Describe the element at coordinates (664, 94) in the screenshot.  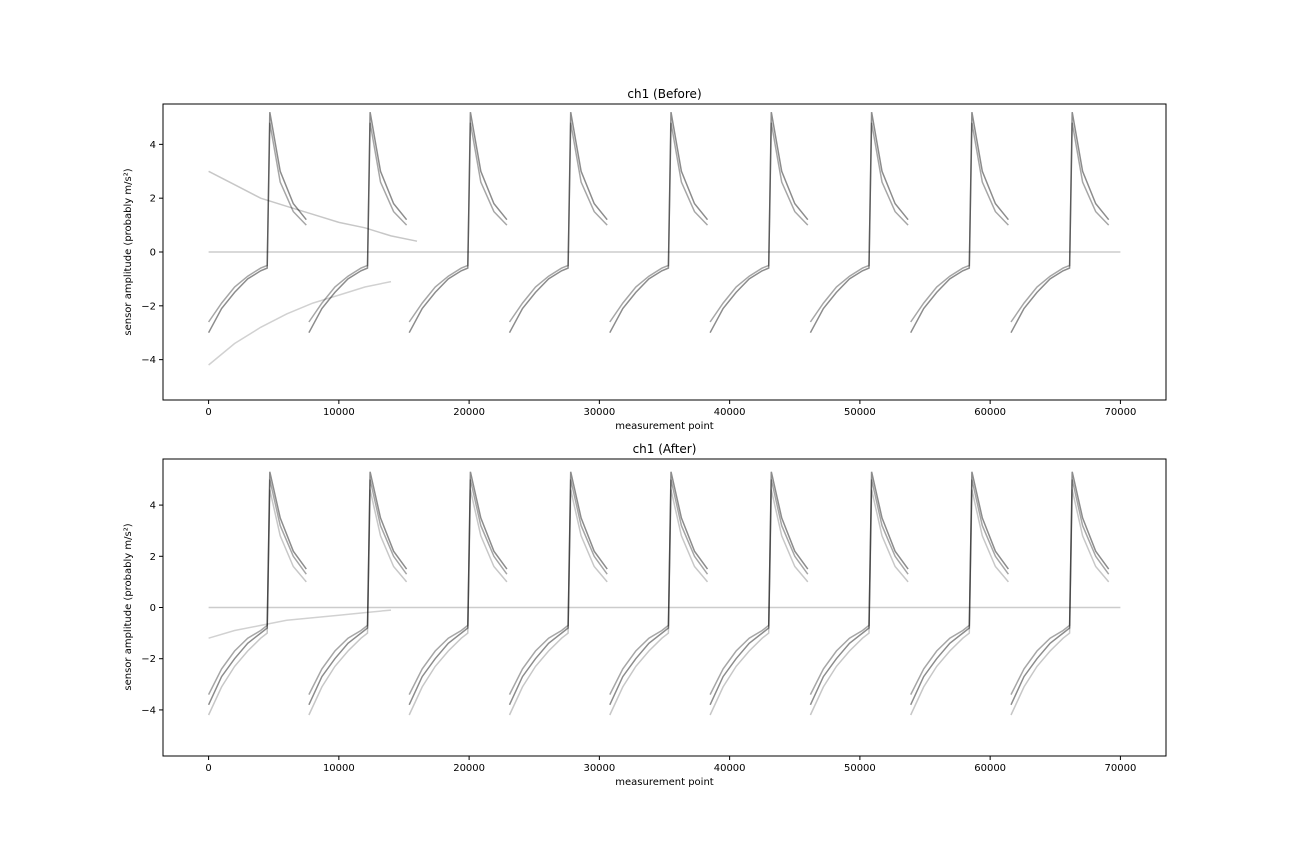
I see `subplot-title: ch1 (Before)` at that location.